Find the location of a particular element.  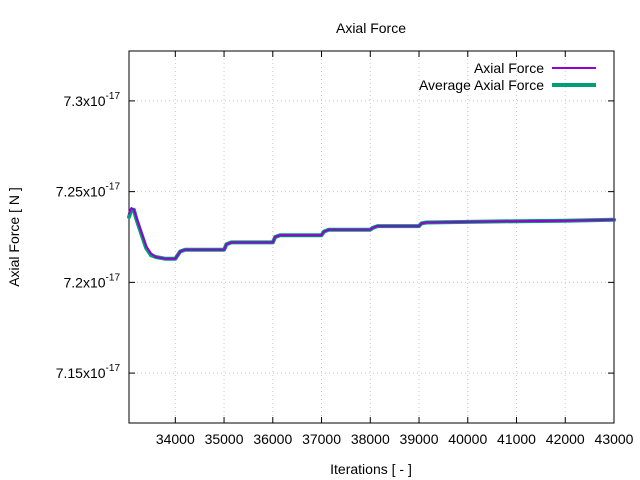

x-tick-label: 40000 is located at coordinates (467, 439).